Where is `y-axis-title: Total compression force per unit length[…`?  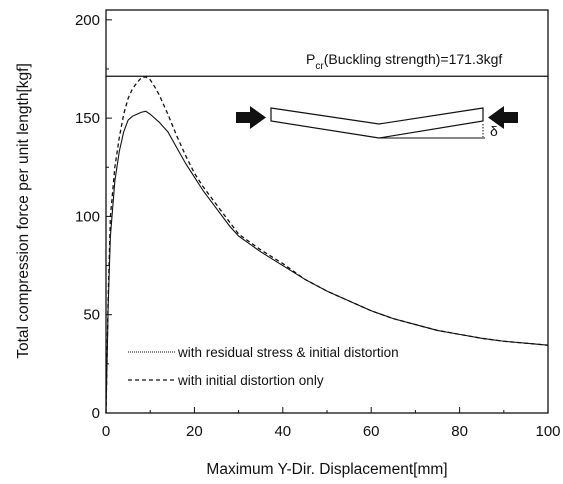 y-axis-title: Total compression force per unit length[… is located at coordinates (23, 211).